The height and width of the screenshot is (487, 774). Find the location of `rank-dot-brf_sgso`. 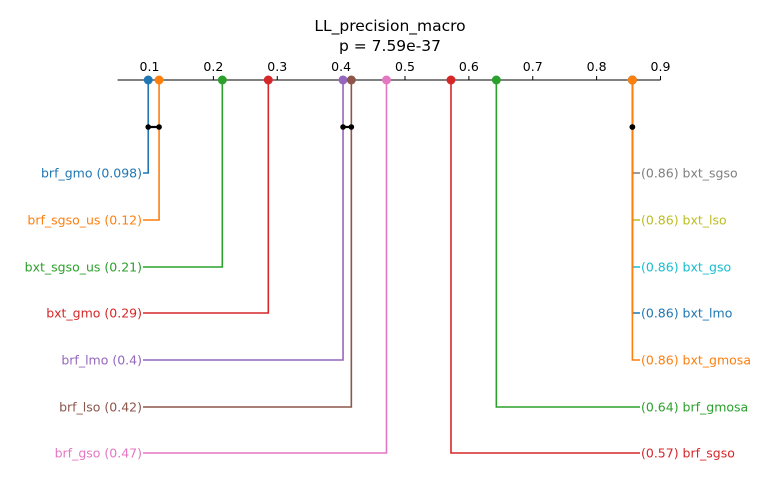

rank-dot-brf_sgso is located at coordinates (451, 80).